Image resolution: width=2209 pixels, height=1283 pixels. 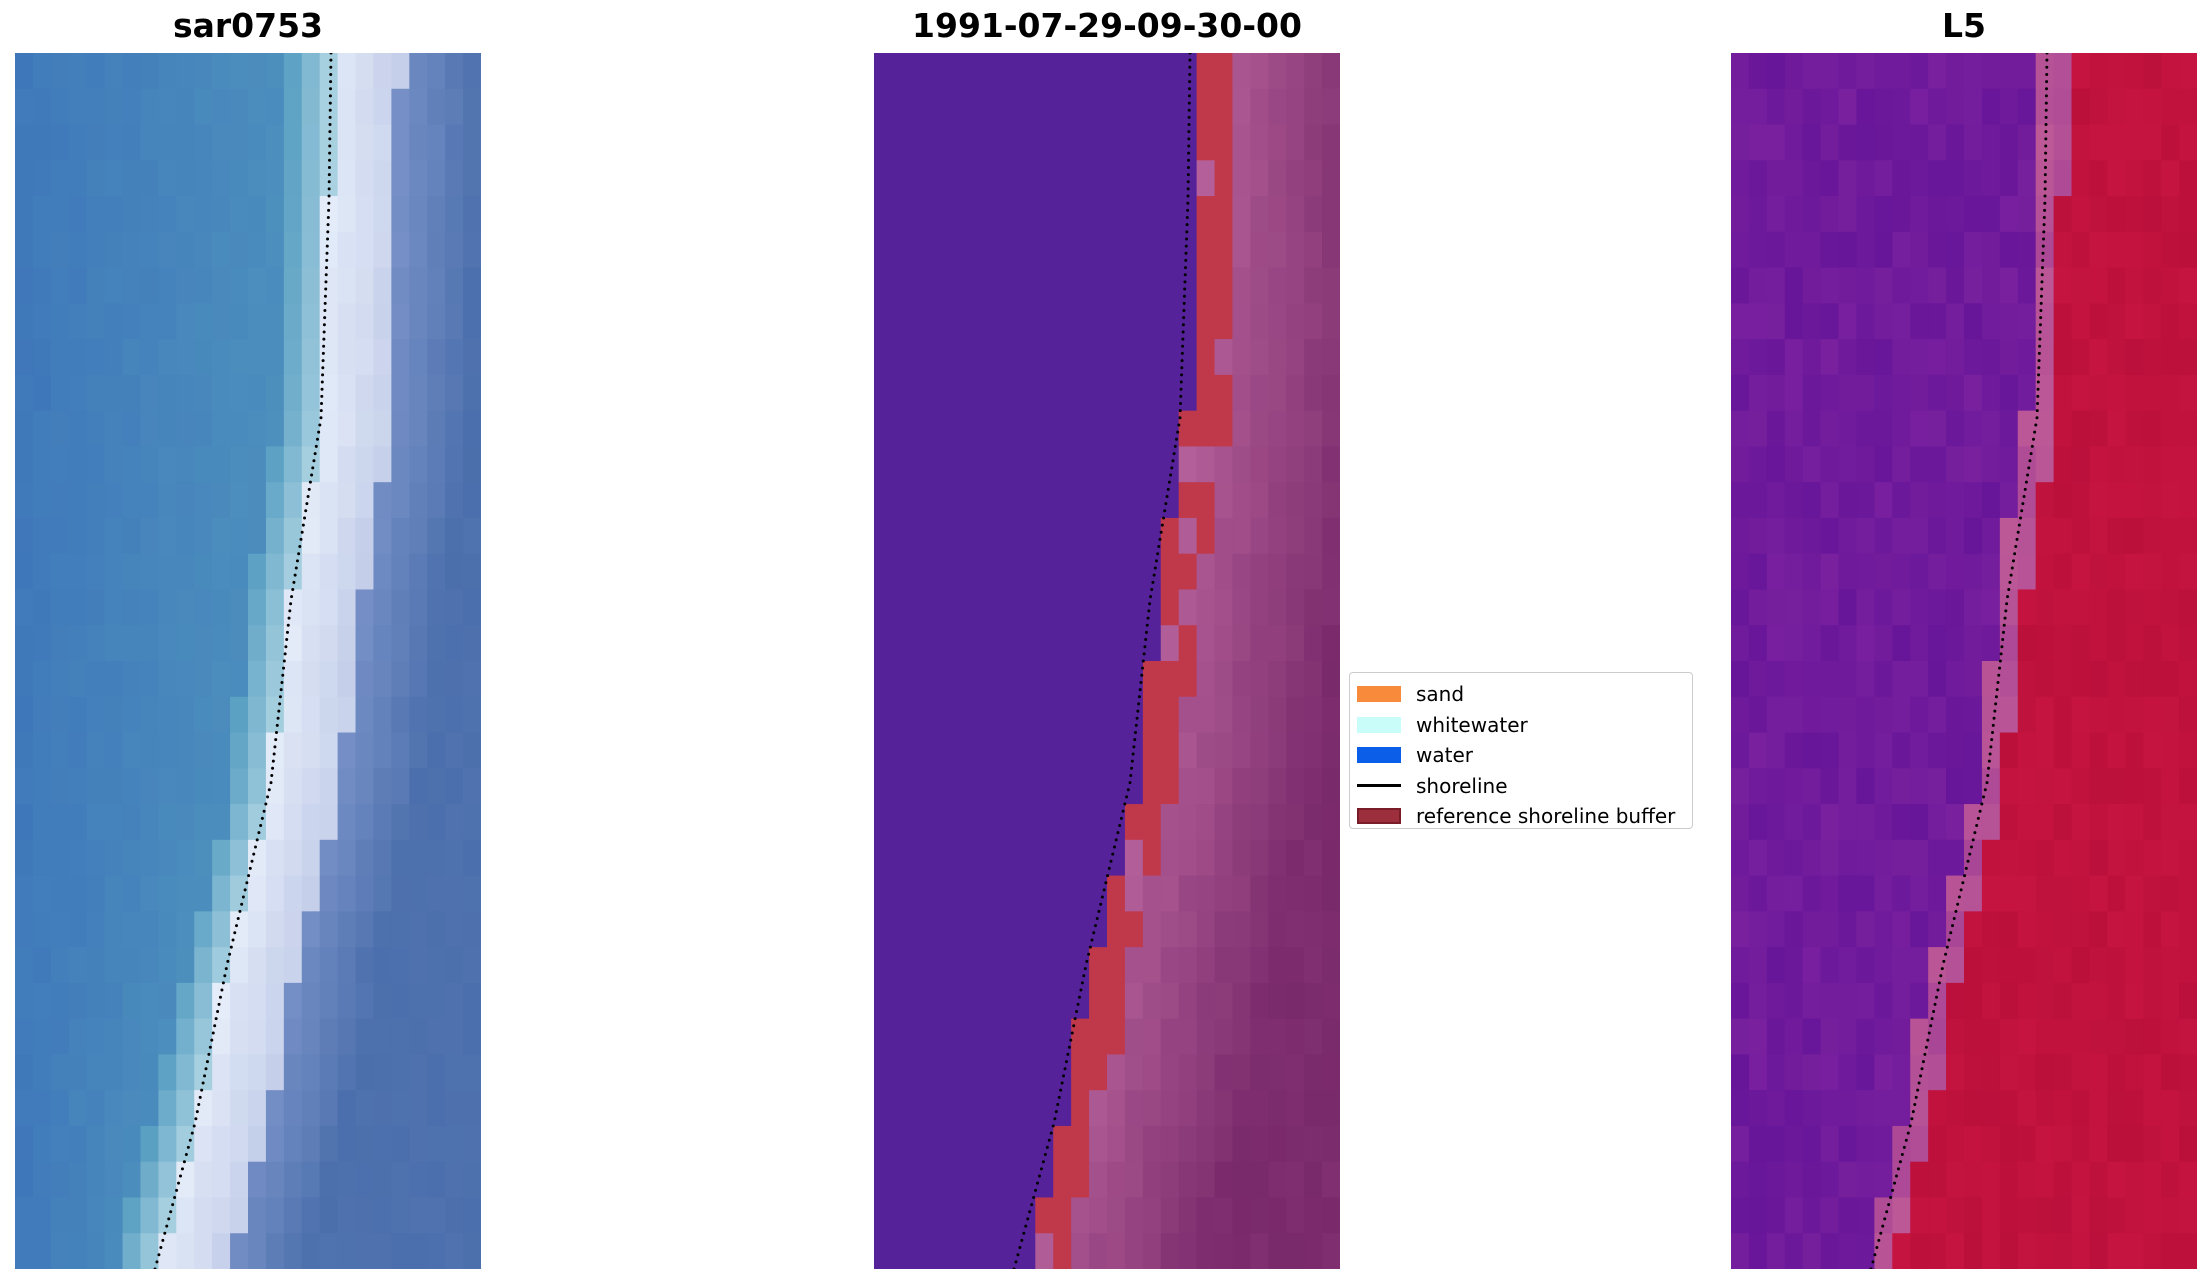 I want to click on legend-item-whitewater: whitewater, so click(x=1521, y=725).